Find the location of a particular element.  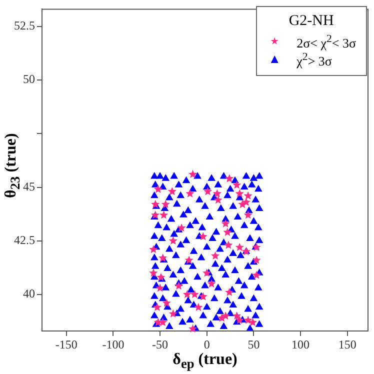

legend-title: G2-NH is located at coordinates (311, 21).